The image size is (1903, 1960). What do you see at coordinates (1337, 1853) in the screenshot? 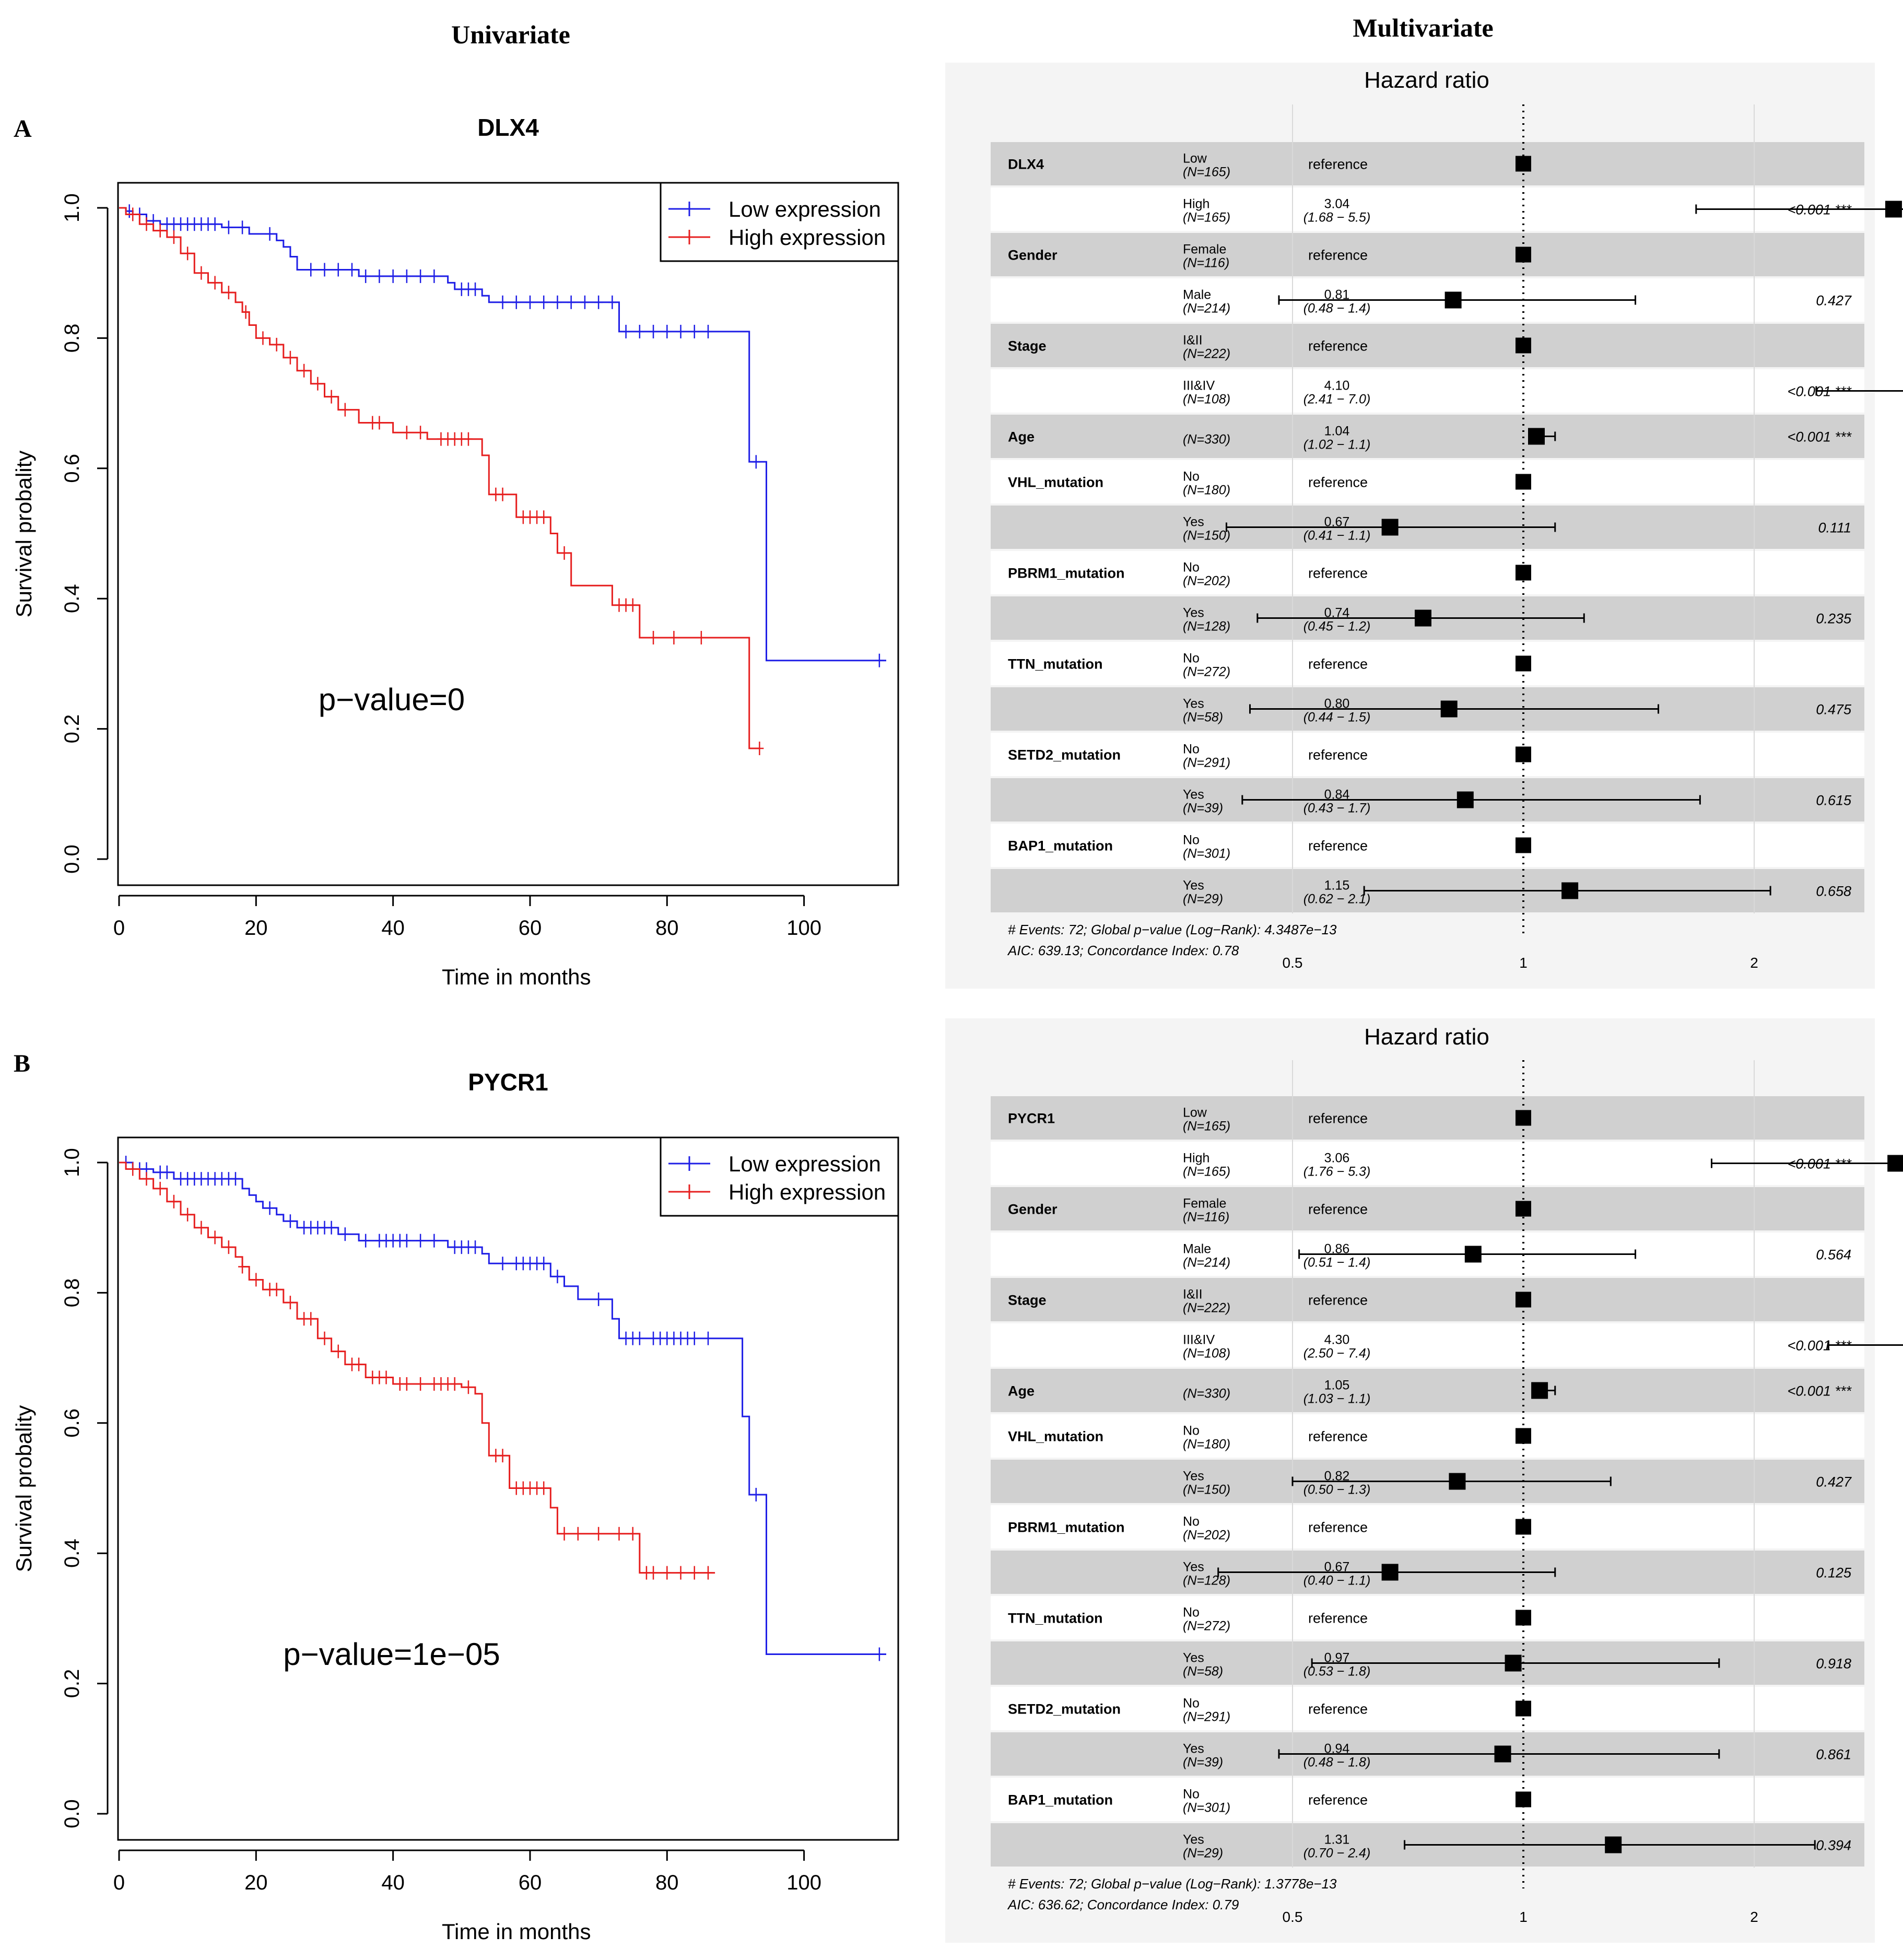
I see `forest-ci: (0.70 − 2.4)` at bounding box center [1337, 1853].